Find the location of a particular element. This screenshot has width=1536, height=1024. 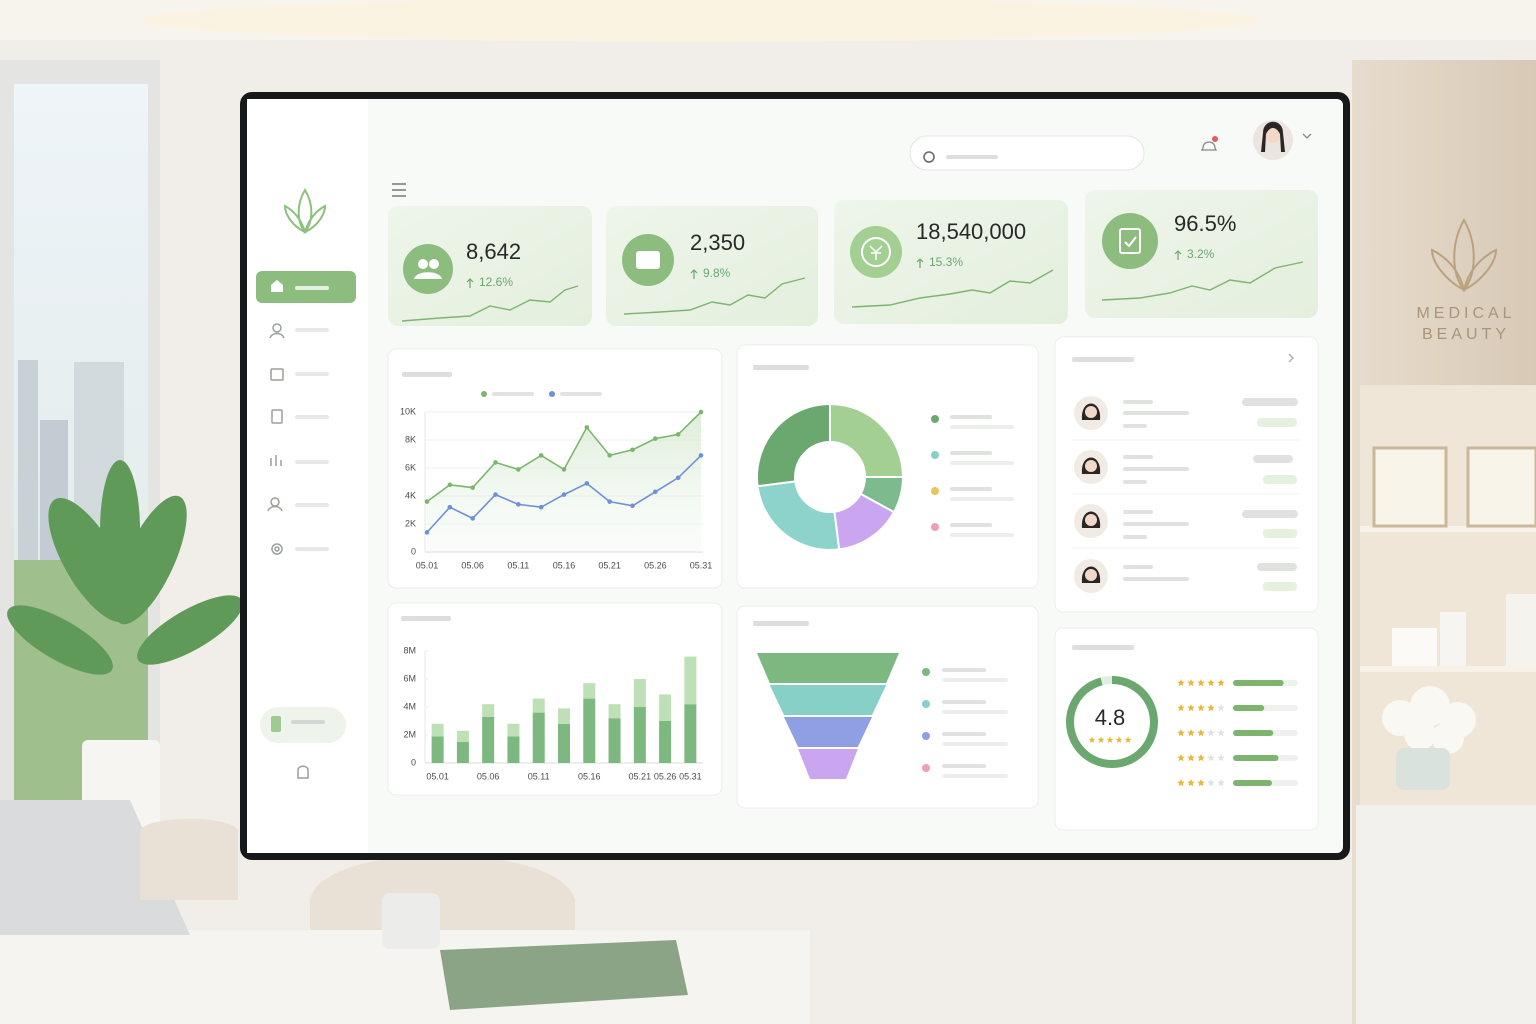

sign-logo is located at coordinates (1464, 254).